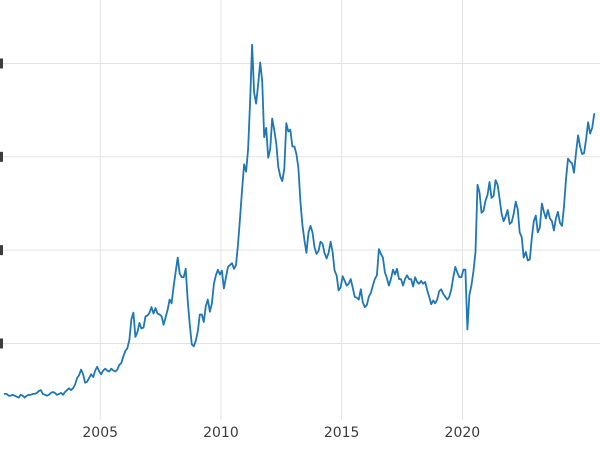 The width and height of the screenshot is (600, 450). Describe the element at coordinates (221, 433) in the screenshot. I see `x-tick-label: 2010` at that location.